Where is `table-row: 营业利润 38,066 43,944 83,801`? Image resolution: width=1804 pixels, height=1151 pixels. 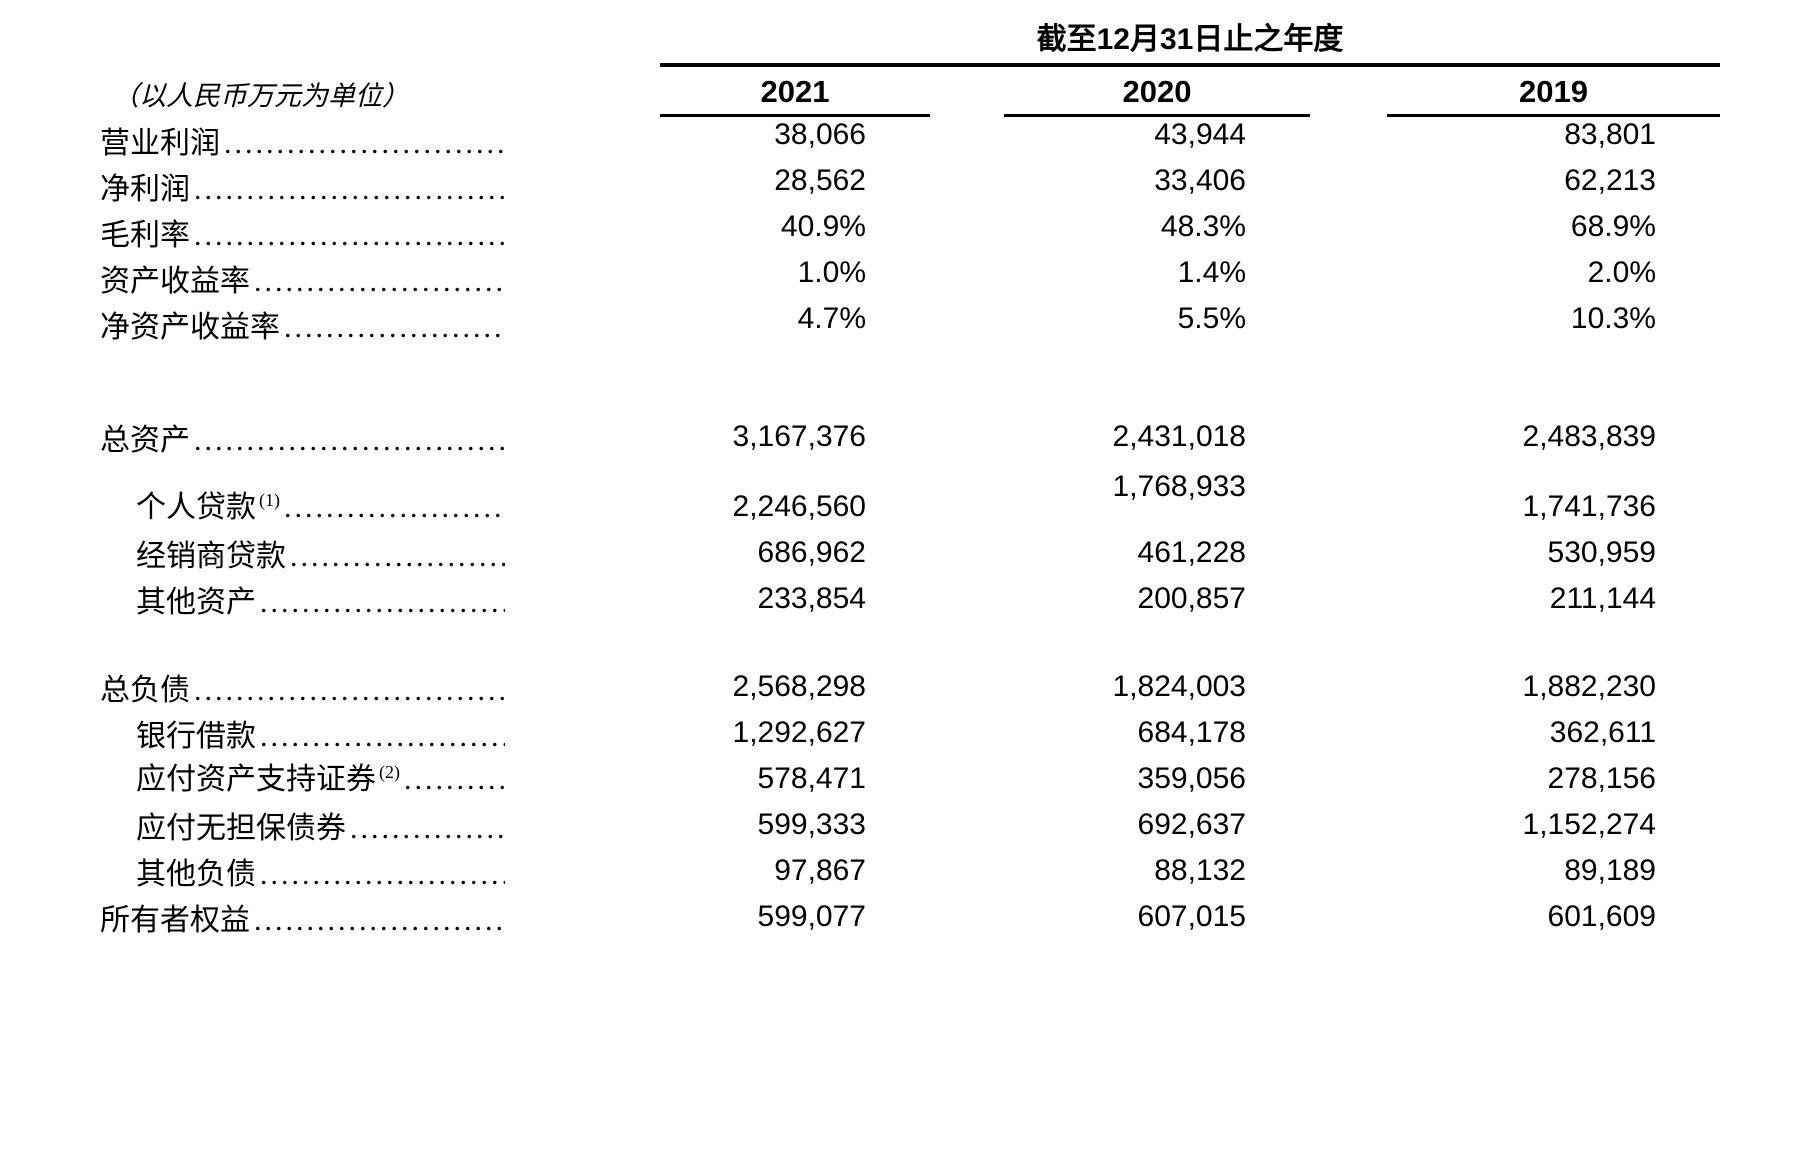 table-row: 营业利润 38,066 43,944 83,801 is located at coordinates (952, 140).